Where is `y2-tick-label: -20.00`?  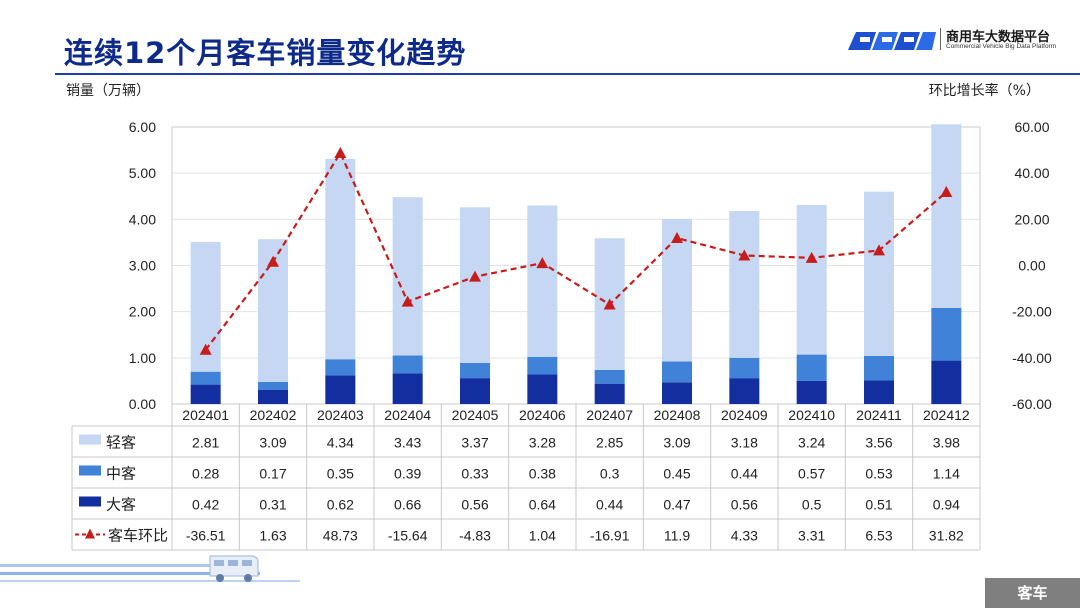
y2-tick-label: -20.00 is located at coordinates (1032, 312).